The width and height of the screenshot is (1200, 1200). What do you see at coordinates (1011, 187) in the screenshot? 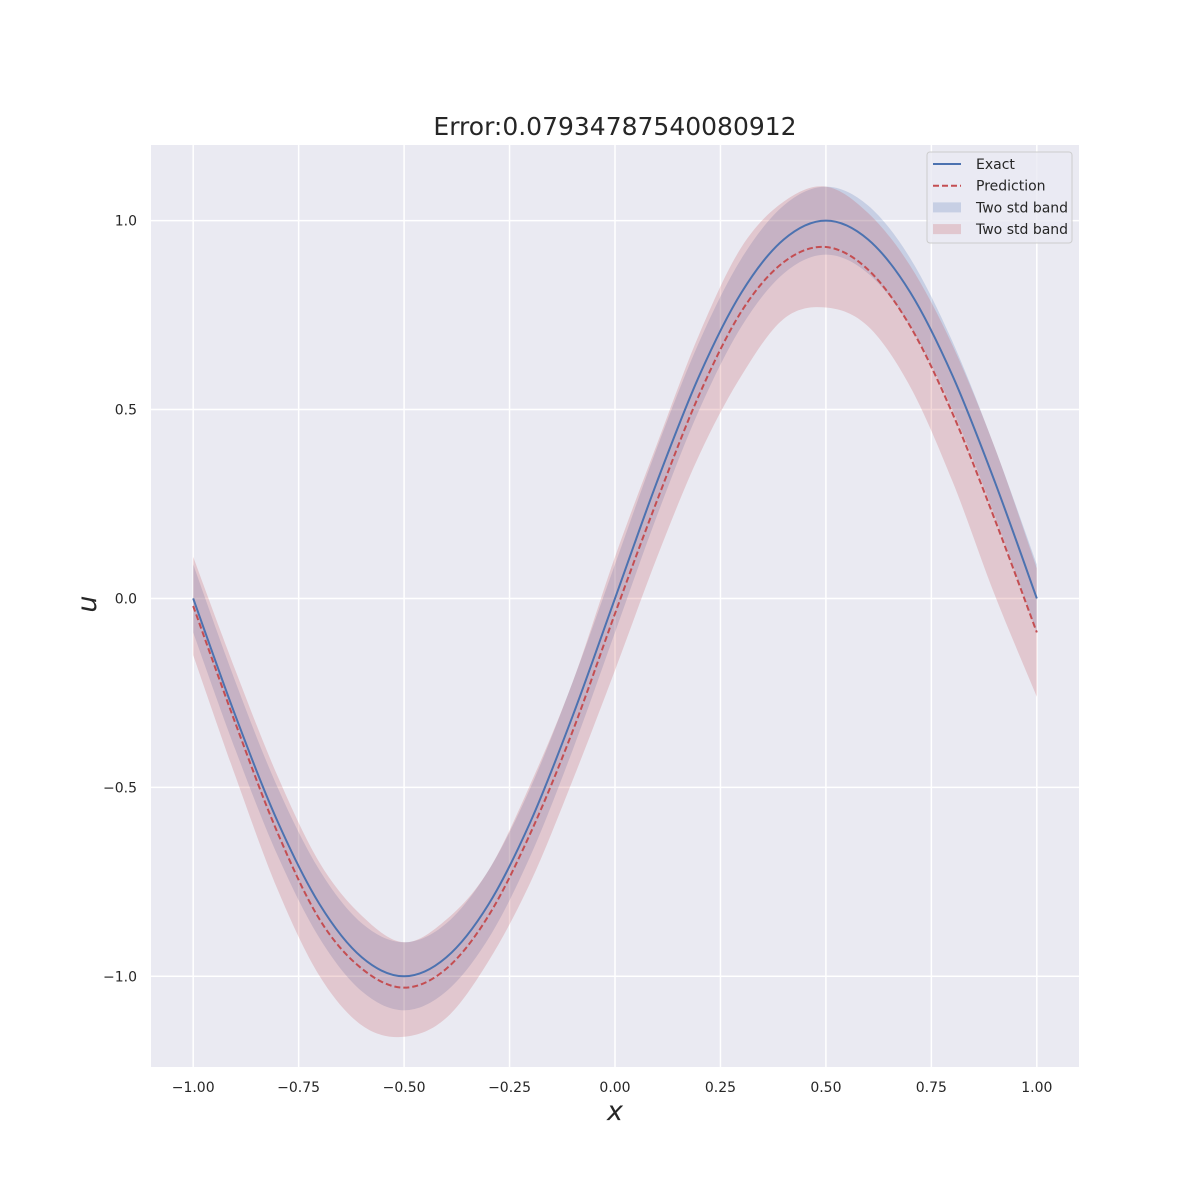
I see `legend-label: Prediction` at bounding box center [1011, 187].